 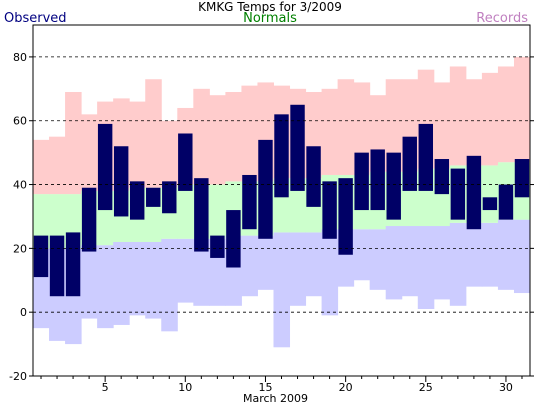 I want to click on x-tick-label: 25, so click(x=426, y=387).